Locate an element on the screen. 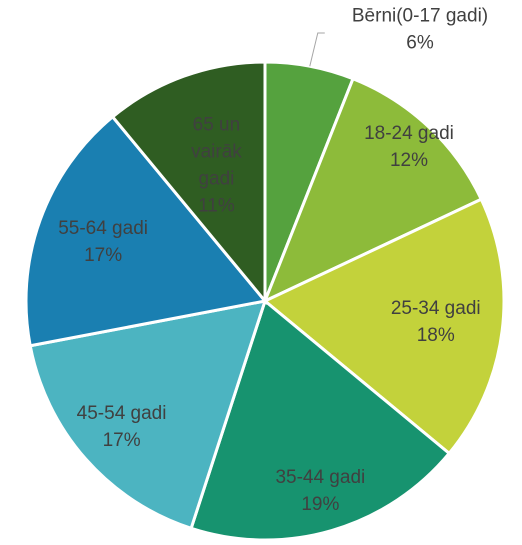  slice-value-label: 12% is located at coordinates (409, 160).